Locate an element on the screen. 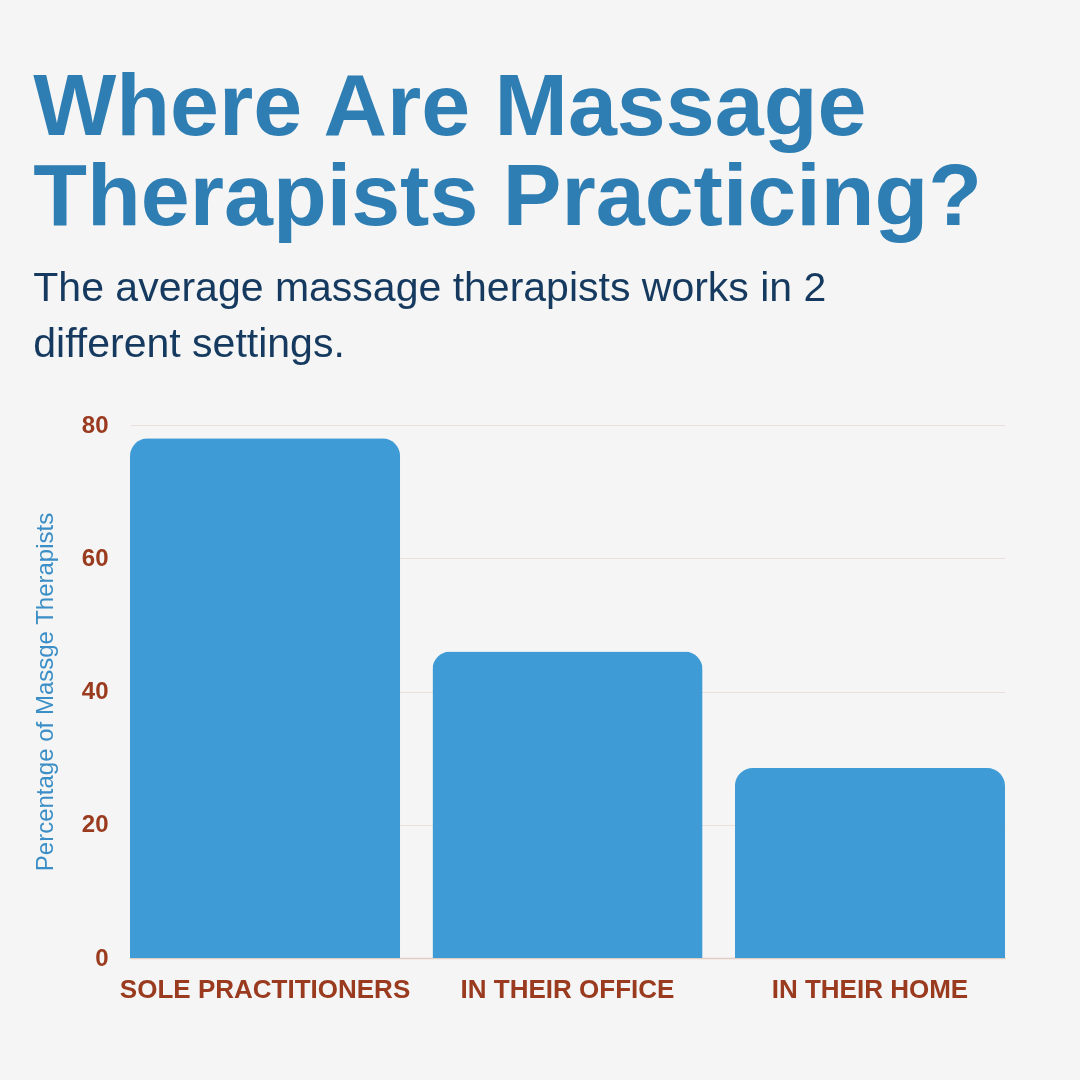 This screenshot has width=1080, height=1080. x-tick-label: IN THEIR OFFICE is located at coordinates (567, 988).